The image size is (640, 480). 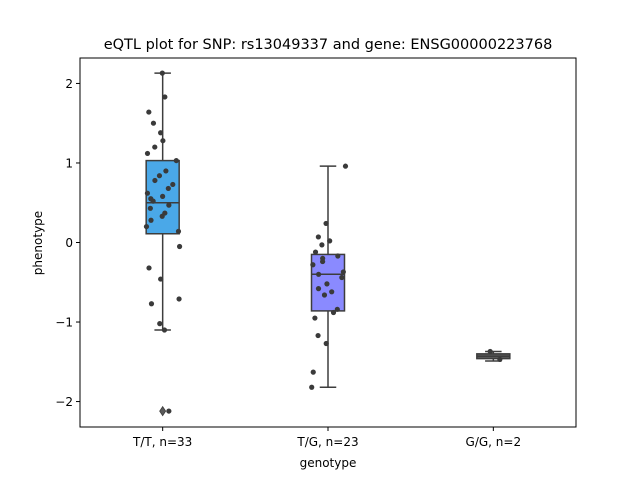 What do you see at coordinates (328, 463) in the screenshot?
I see `x-axis-label: genotype` at bounding box center [328, 463].